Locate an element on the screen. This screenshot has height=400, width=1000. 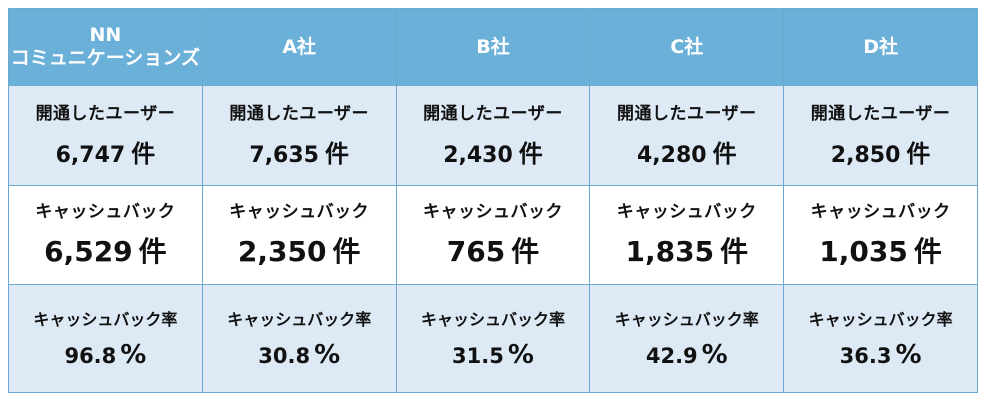
header-cell-nn: NN コミュニケーションズ is located at coordinates (105, 47).